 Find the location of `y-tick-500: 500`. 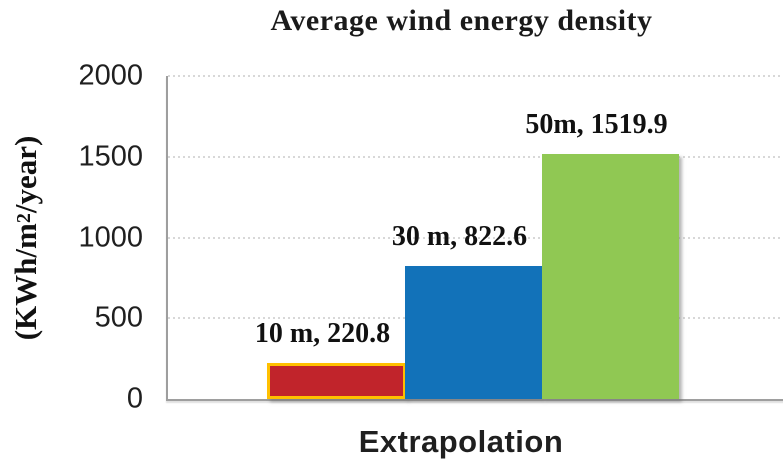

y-tick-500: 500 is located at coordinates (118, 317).